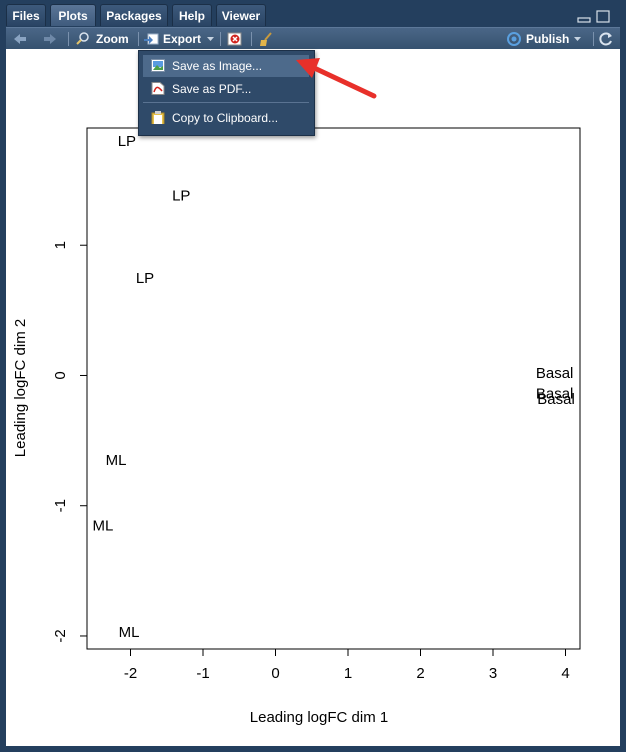 Image resolution: width=626 pixels, height=752 pixels. What do you see at coordinates (60, 375) in the screenshot?
I see `y-tick-label: 0` at bounding box center [60, 375].